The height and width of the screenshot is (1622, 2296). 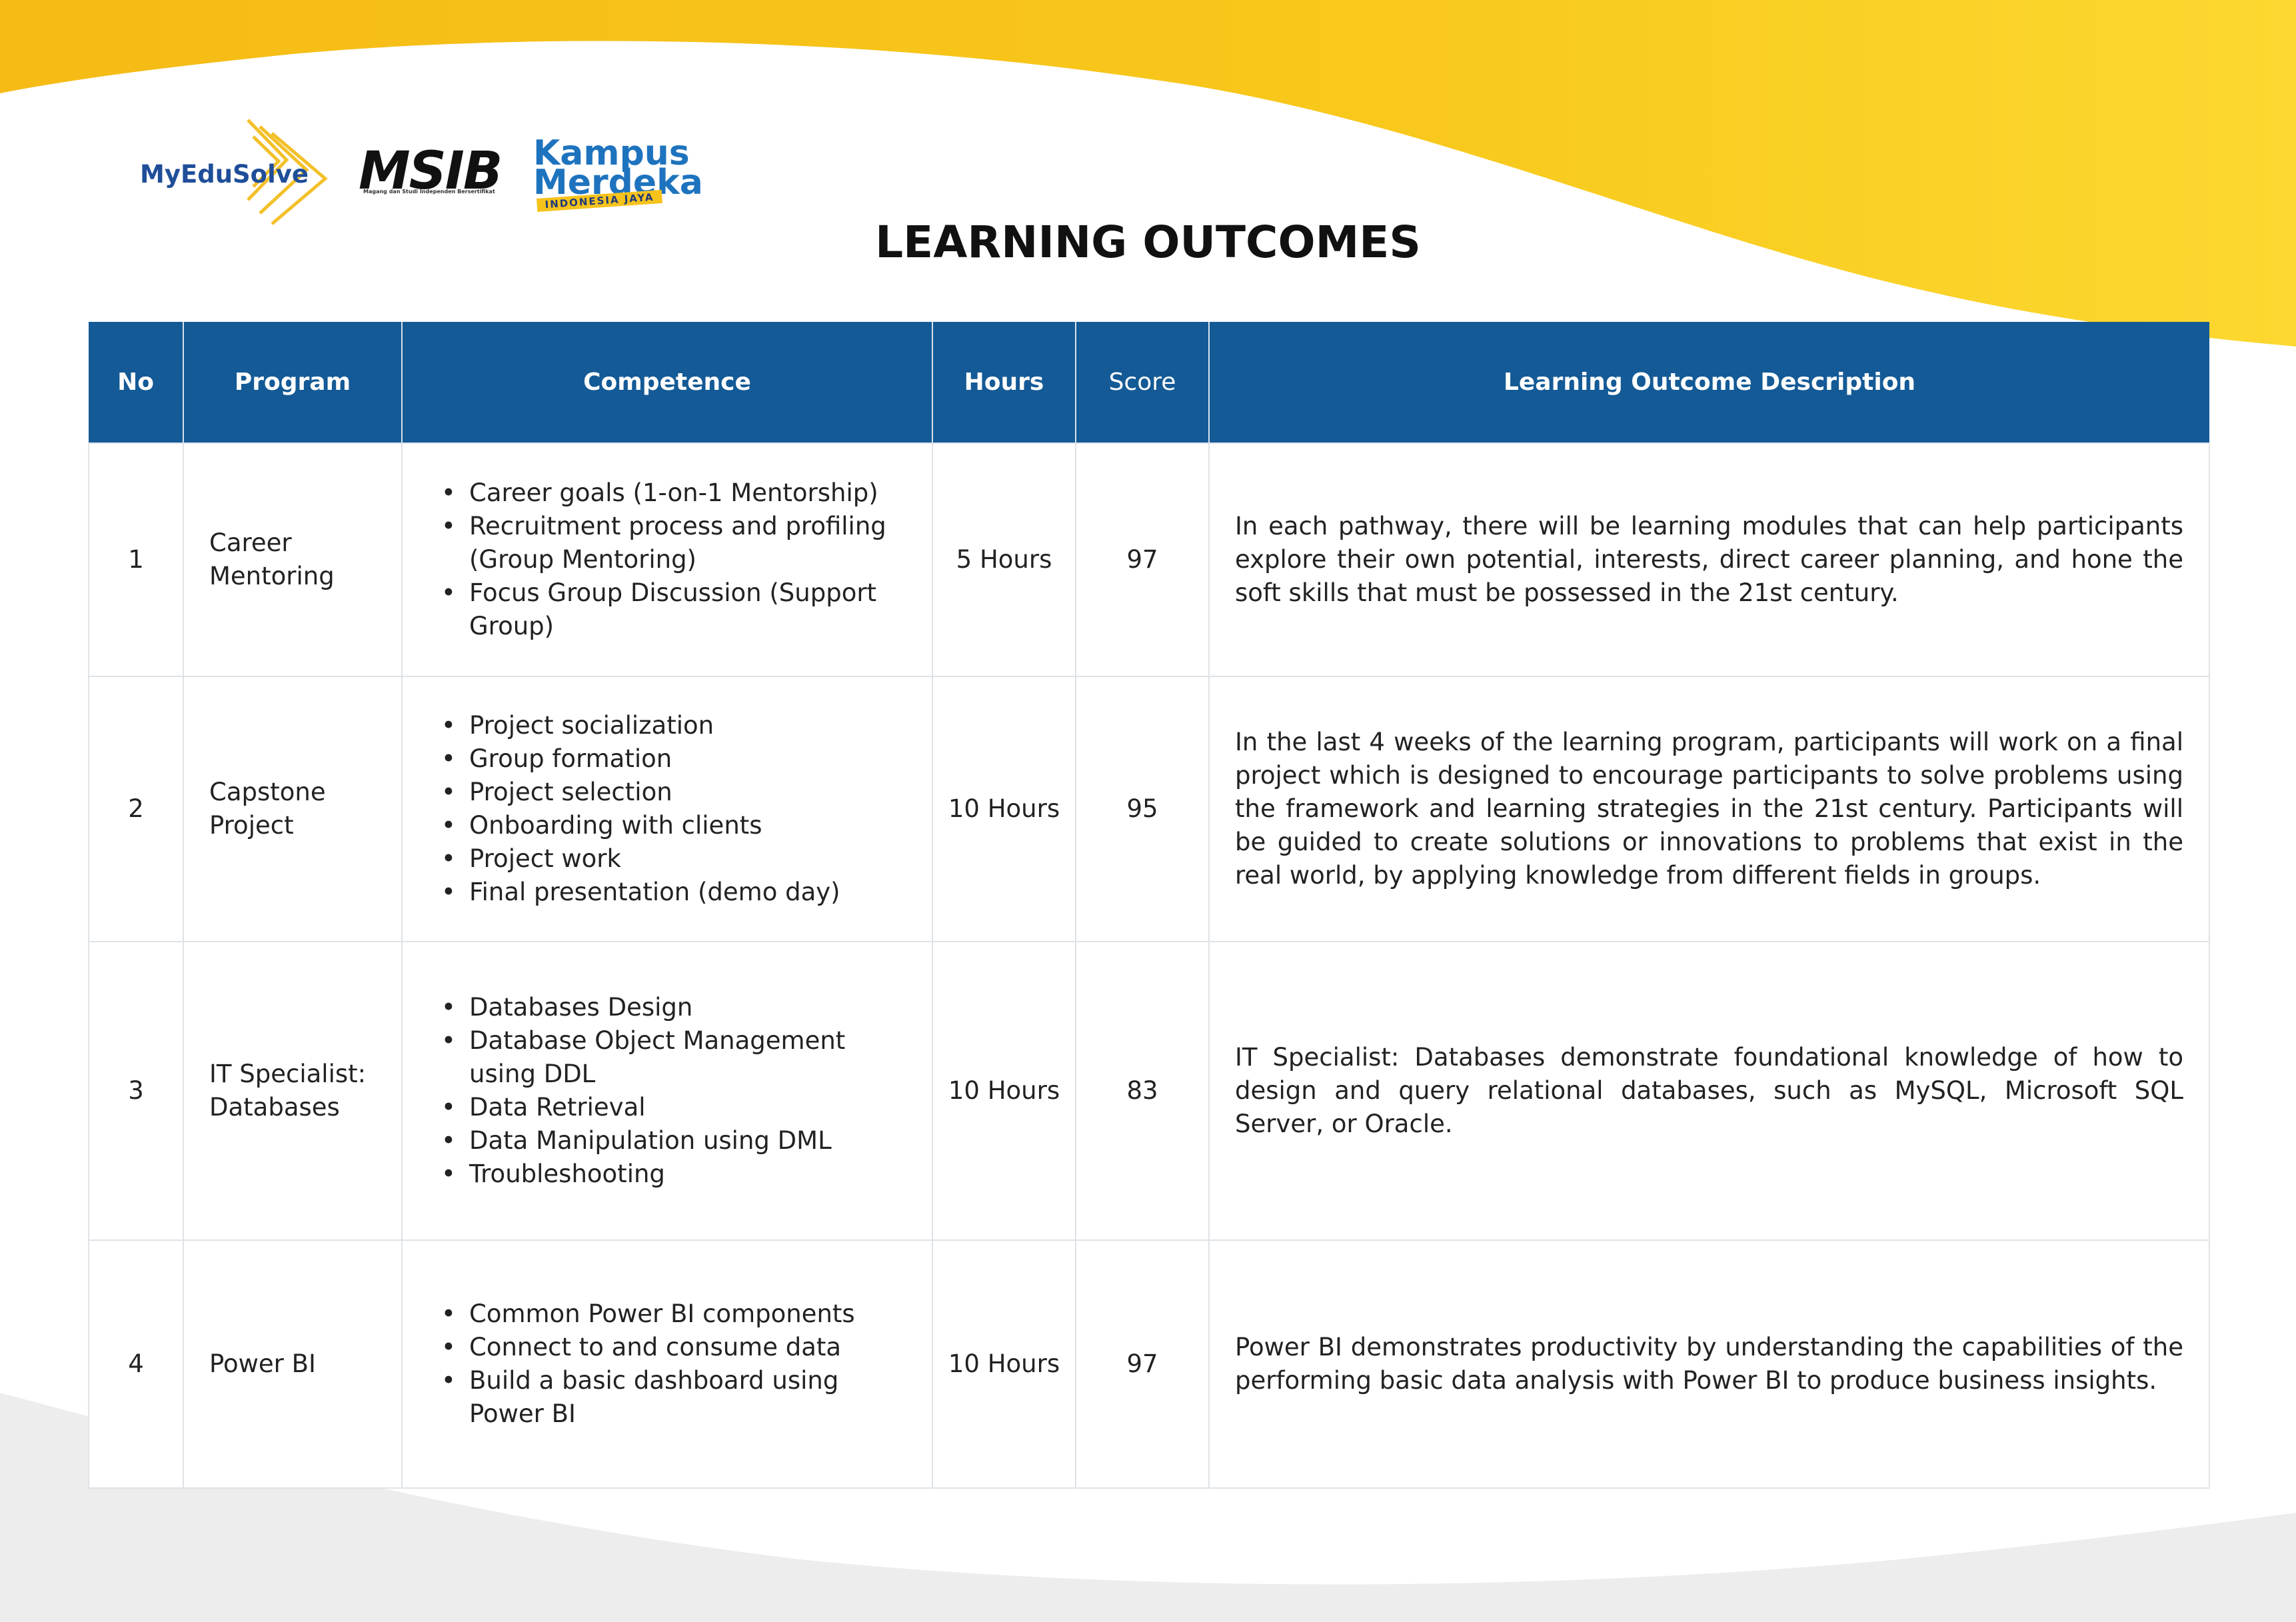 I want to click on header-description: Learning Outcome Description, so click(x=1709, y=382).